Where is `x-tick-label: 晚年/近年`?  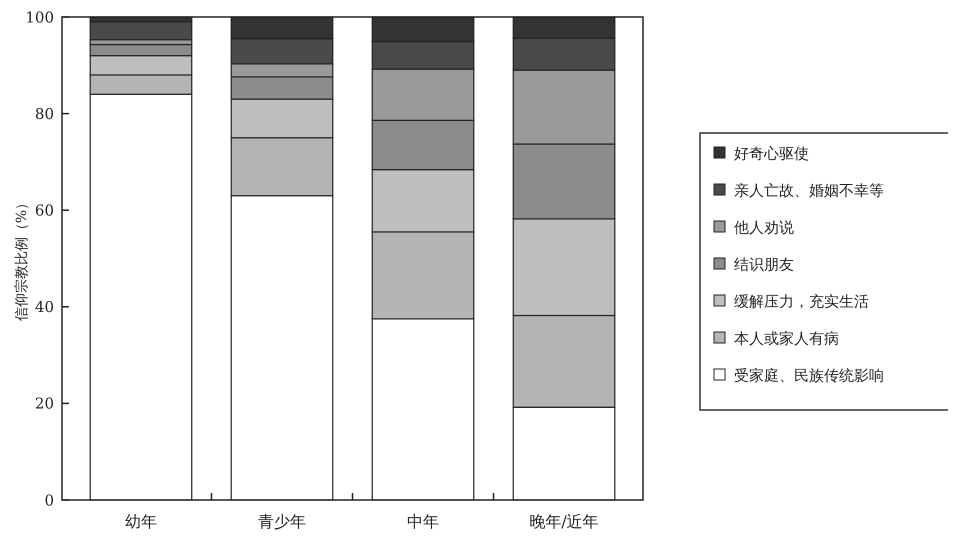 x-tick-label: 晚年/近年 is located at coordinates (564, 521).